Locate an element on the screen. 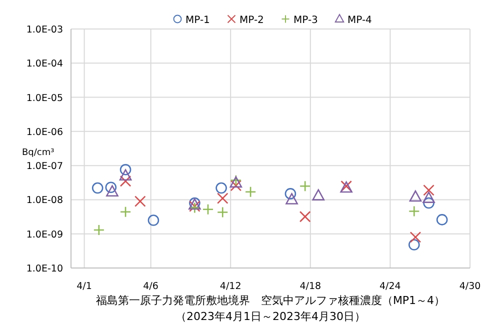 The width and height of the screenshot is (500, 328). y-tick-label: 1.0E-09 is located at coordinates (44, 234).